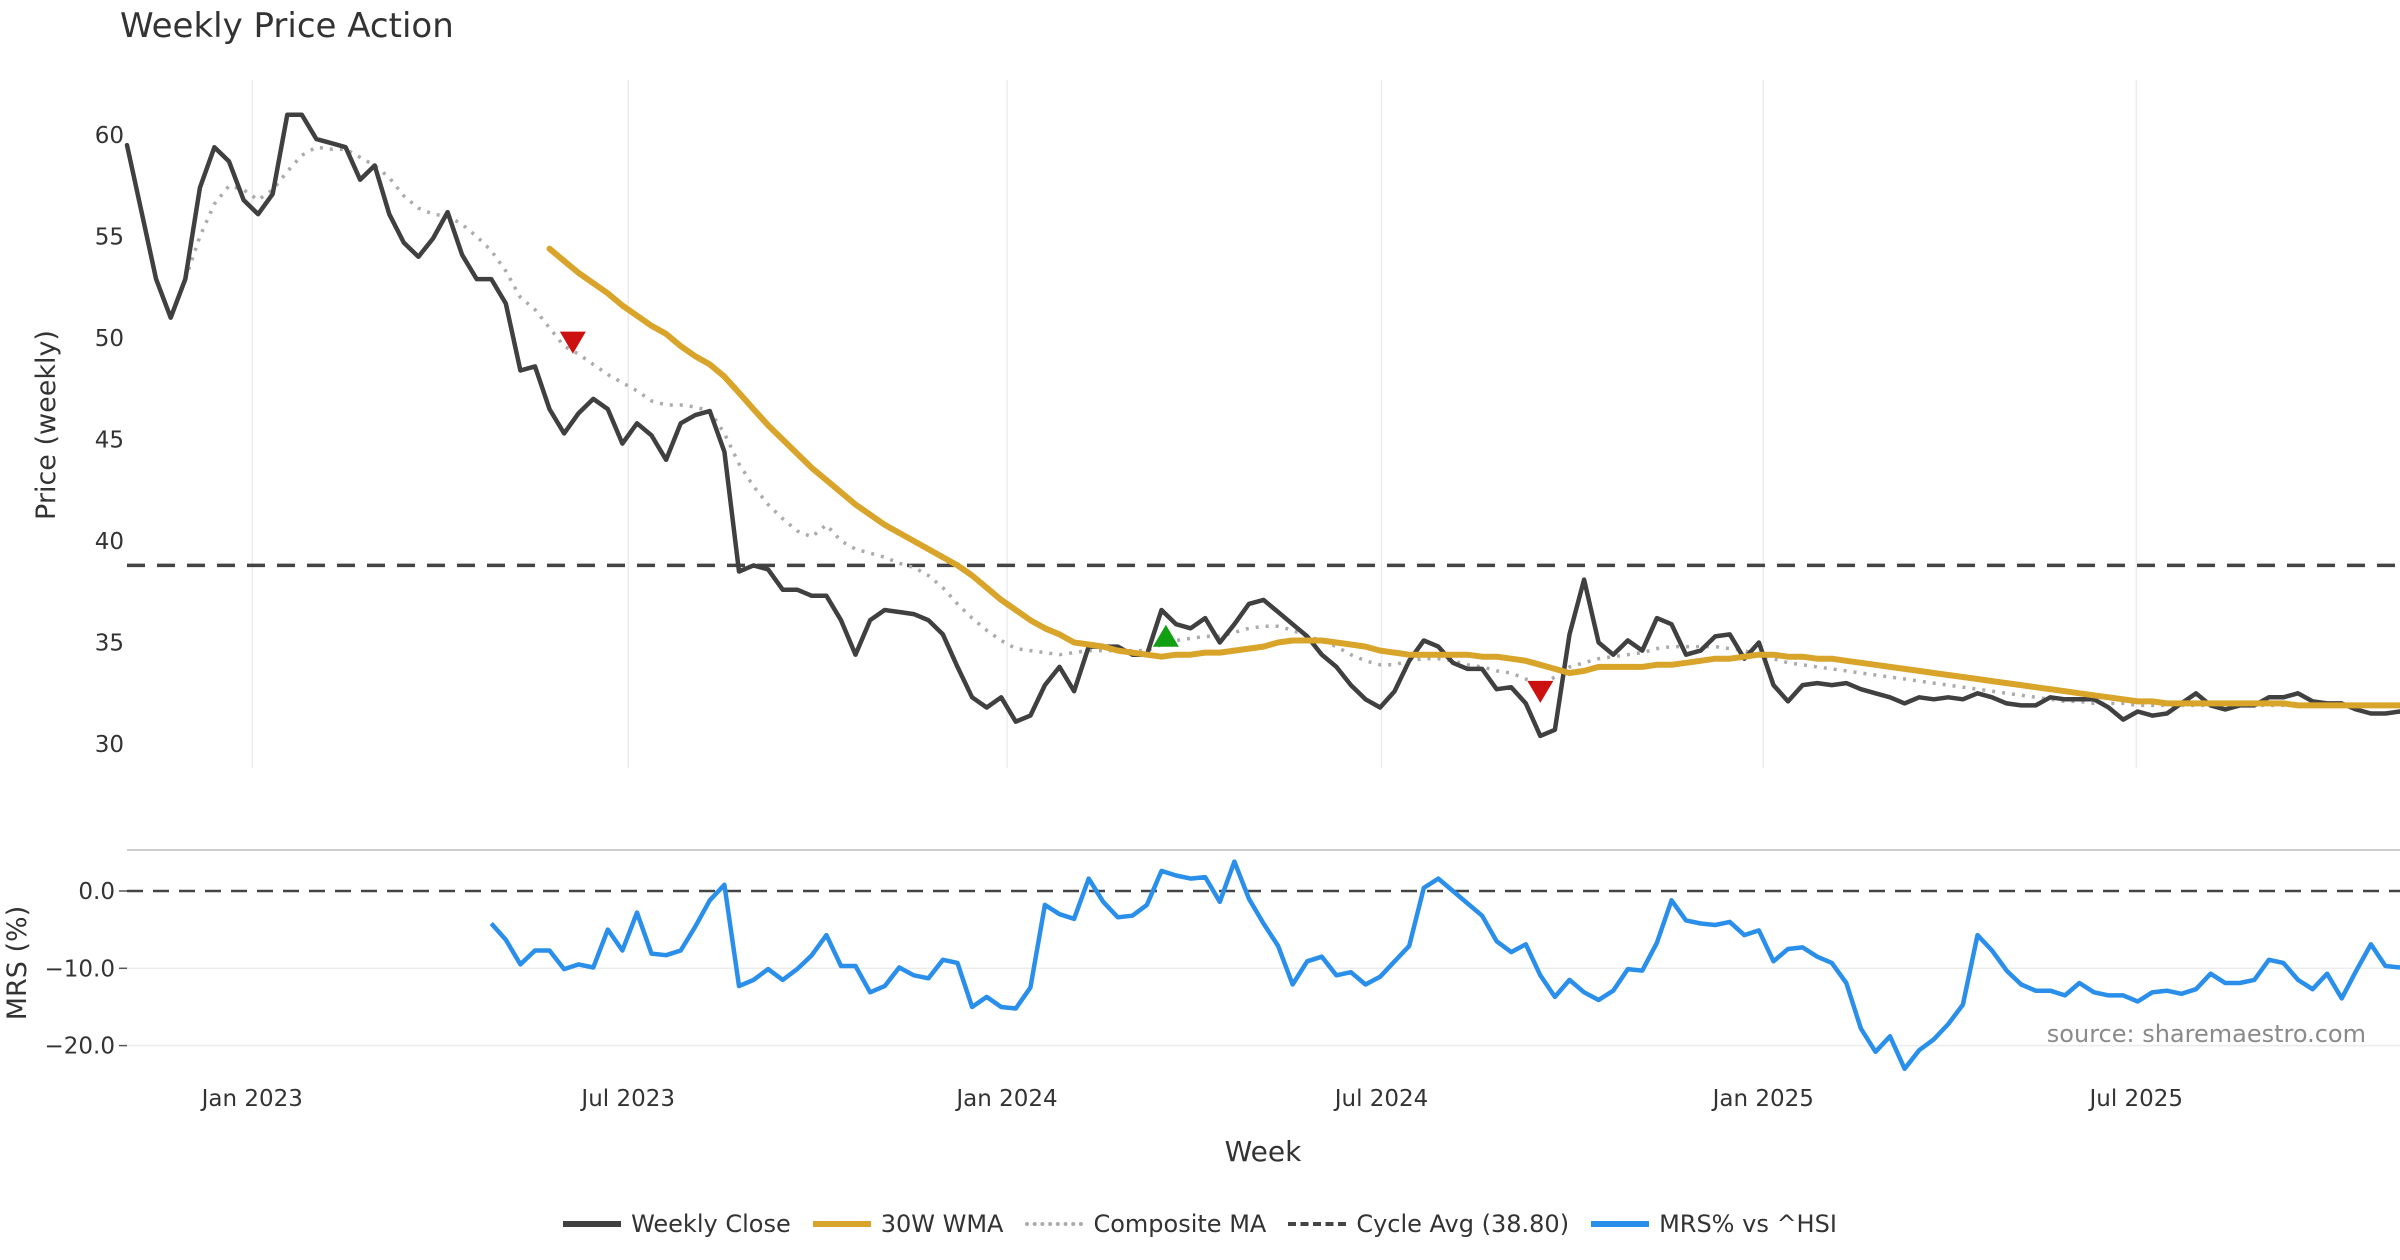 Image resolution: width=2400 pixels, height=1260 pixels. Describe the element at coordinates (96, 892) in the screenshot. I see `mrs-y-tick-label: 0.0` at that location.